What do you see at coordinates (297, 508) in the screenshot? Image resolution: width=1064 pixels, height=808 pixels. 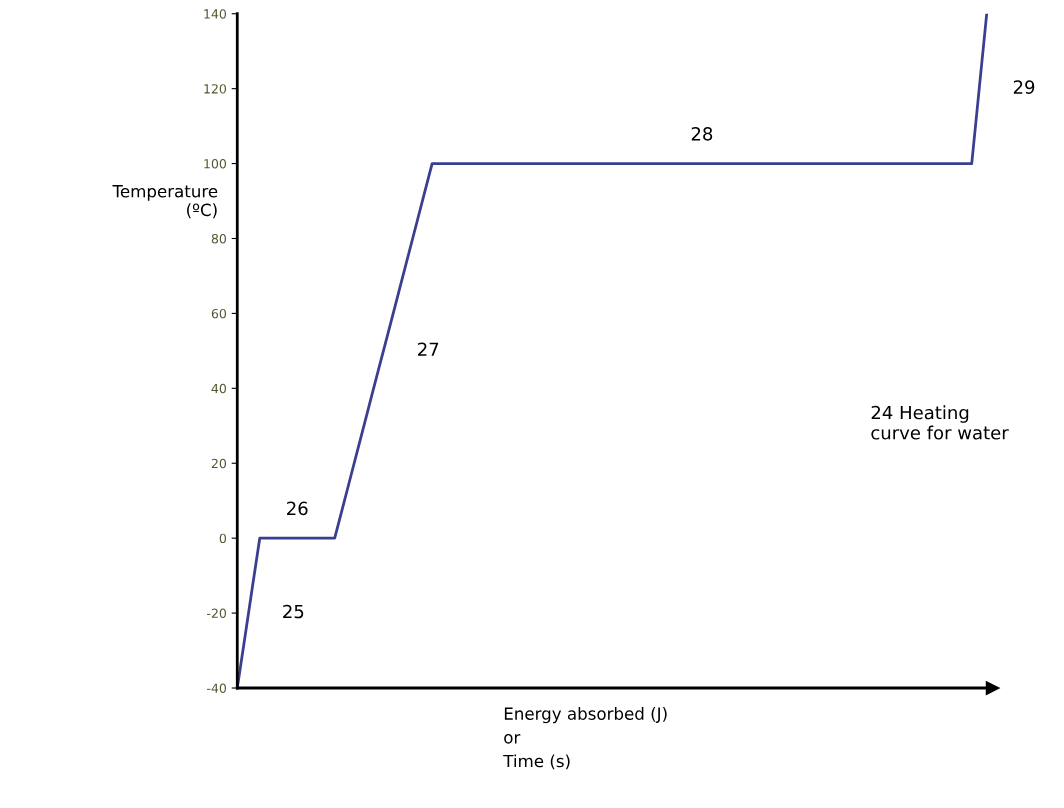 I see `annotation: 26` at bounding box center [297, 508].